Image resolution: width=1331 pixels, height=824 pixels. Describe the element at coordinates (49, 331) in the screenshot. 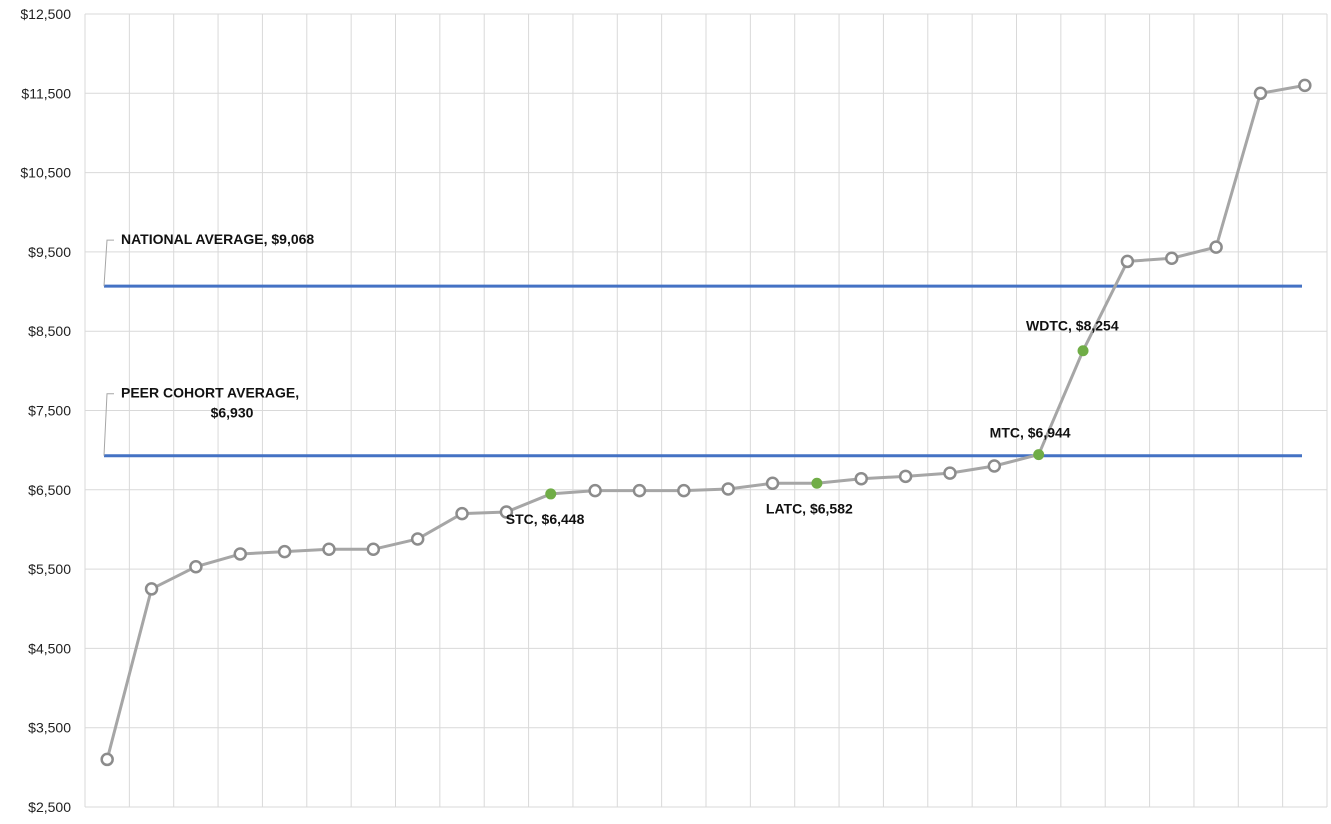

I see `y-tick-label: $8,500` at that location.